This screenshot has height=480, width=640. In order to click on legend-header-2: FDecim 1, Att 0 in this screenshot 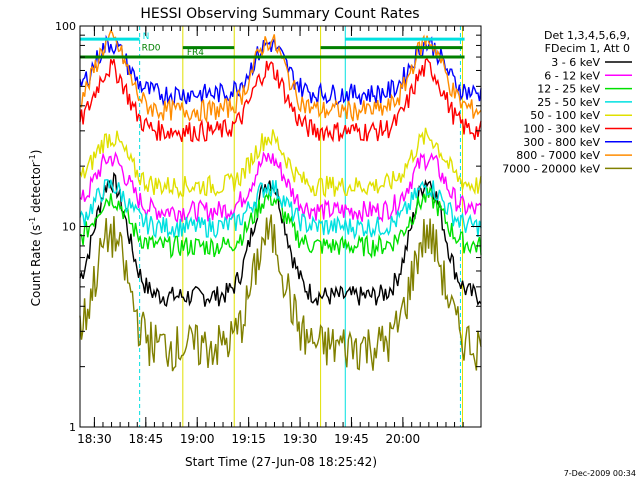, I will do `click(587, 48)`.